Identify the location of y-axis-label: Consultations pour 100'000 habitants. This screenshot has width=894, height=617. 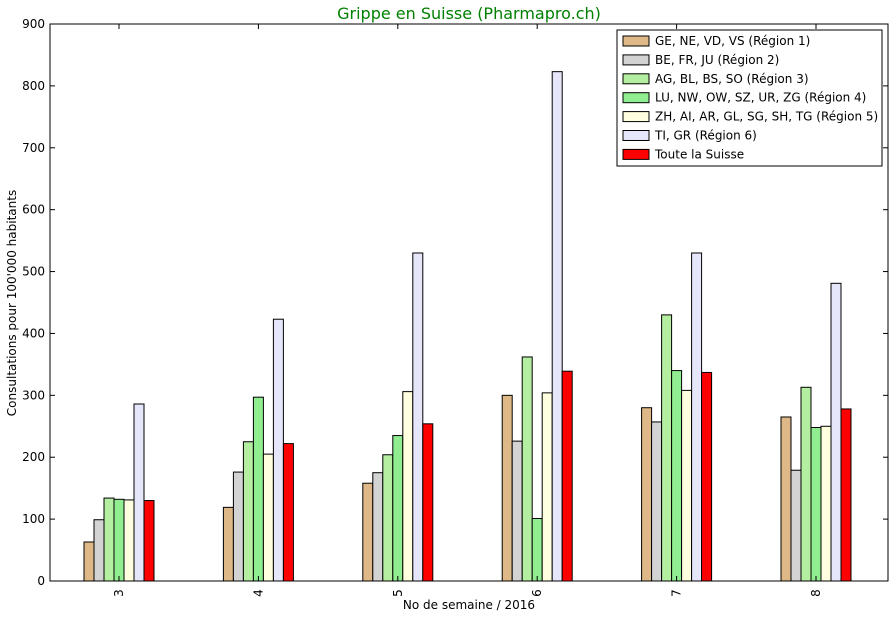
(12, 303).